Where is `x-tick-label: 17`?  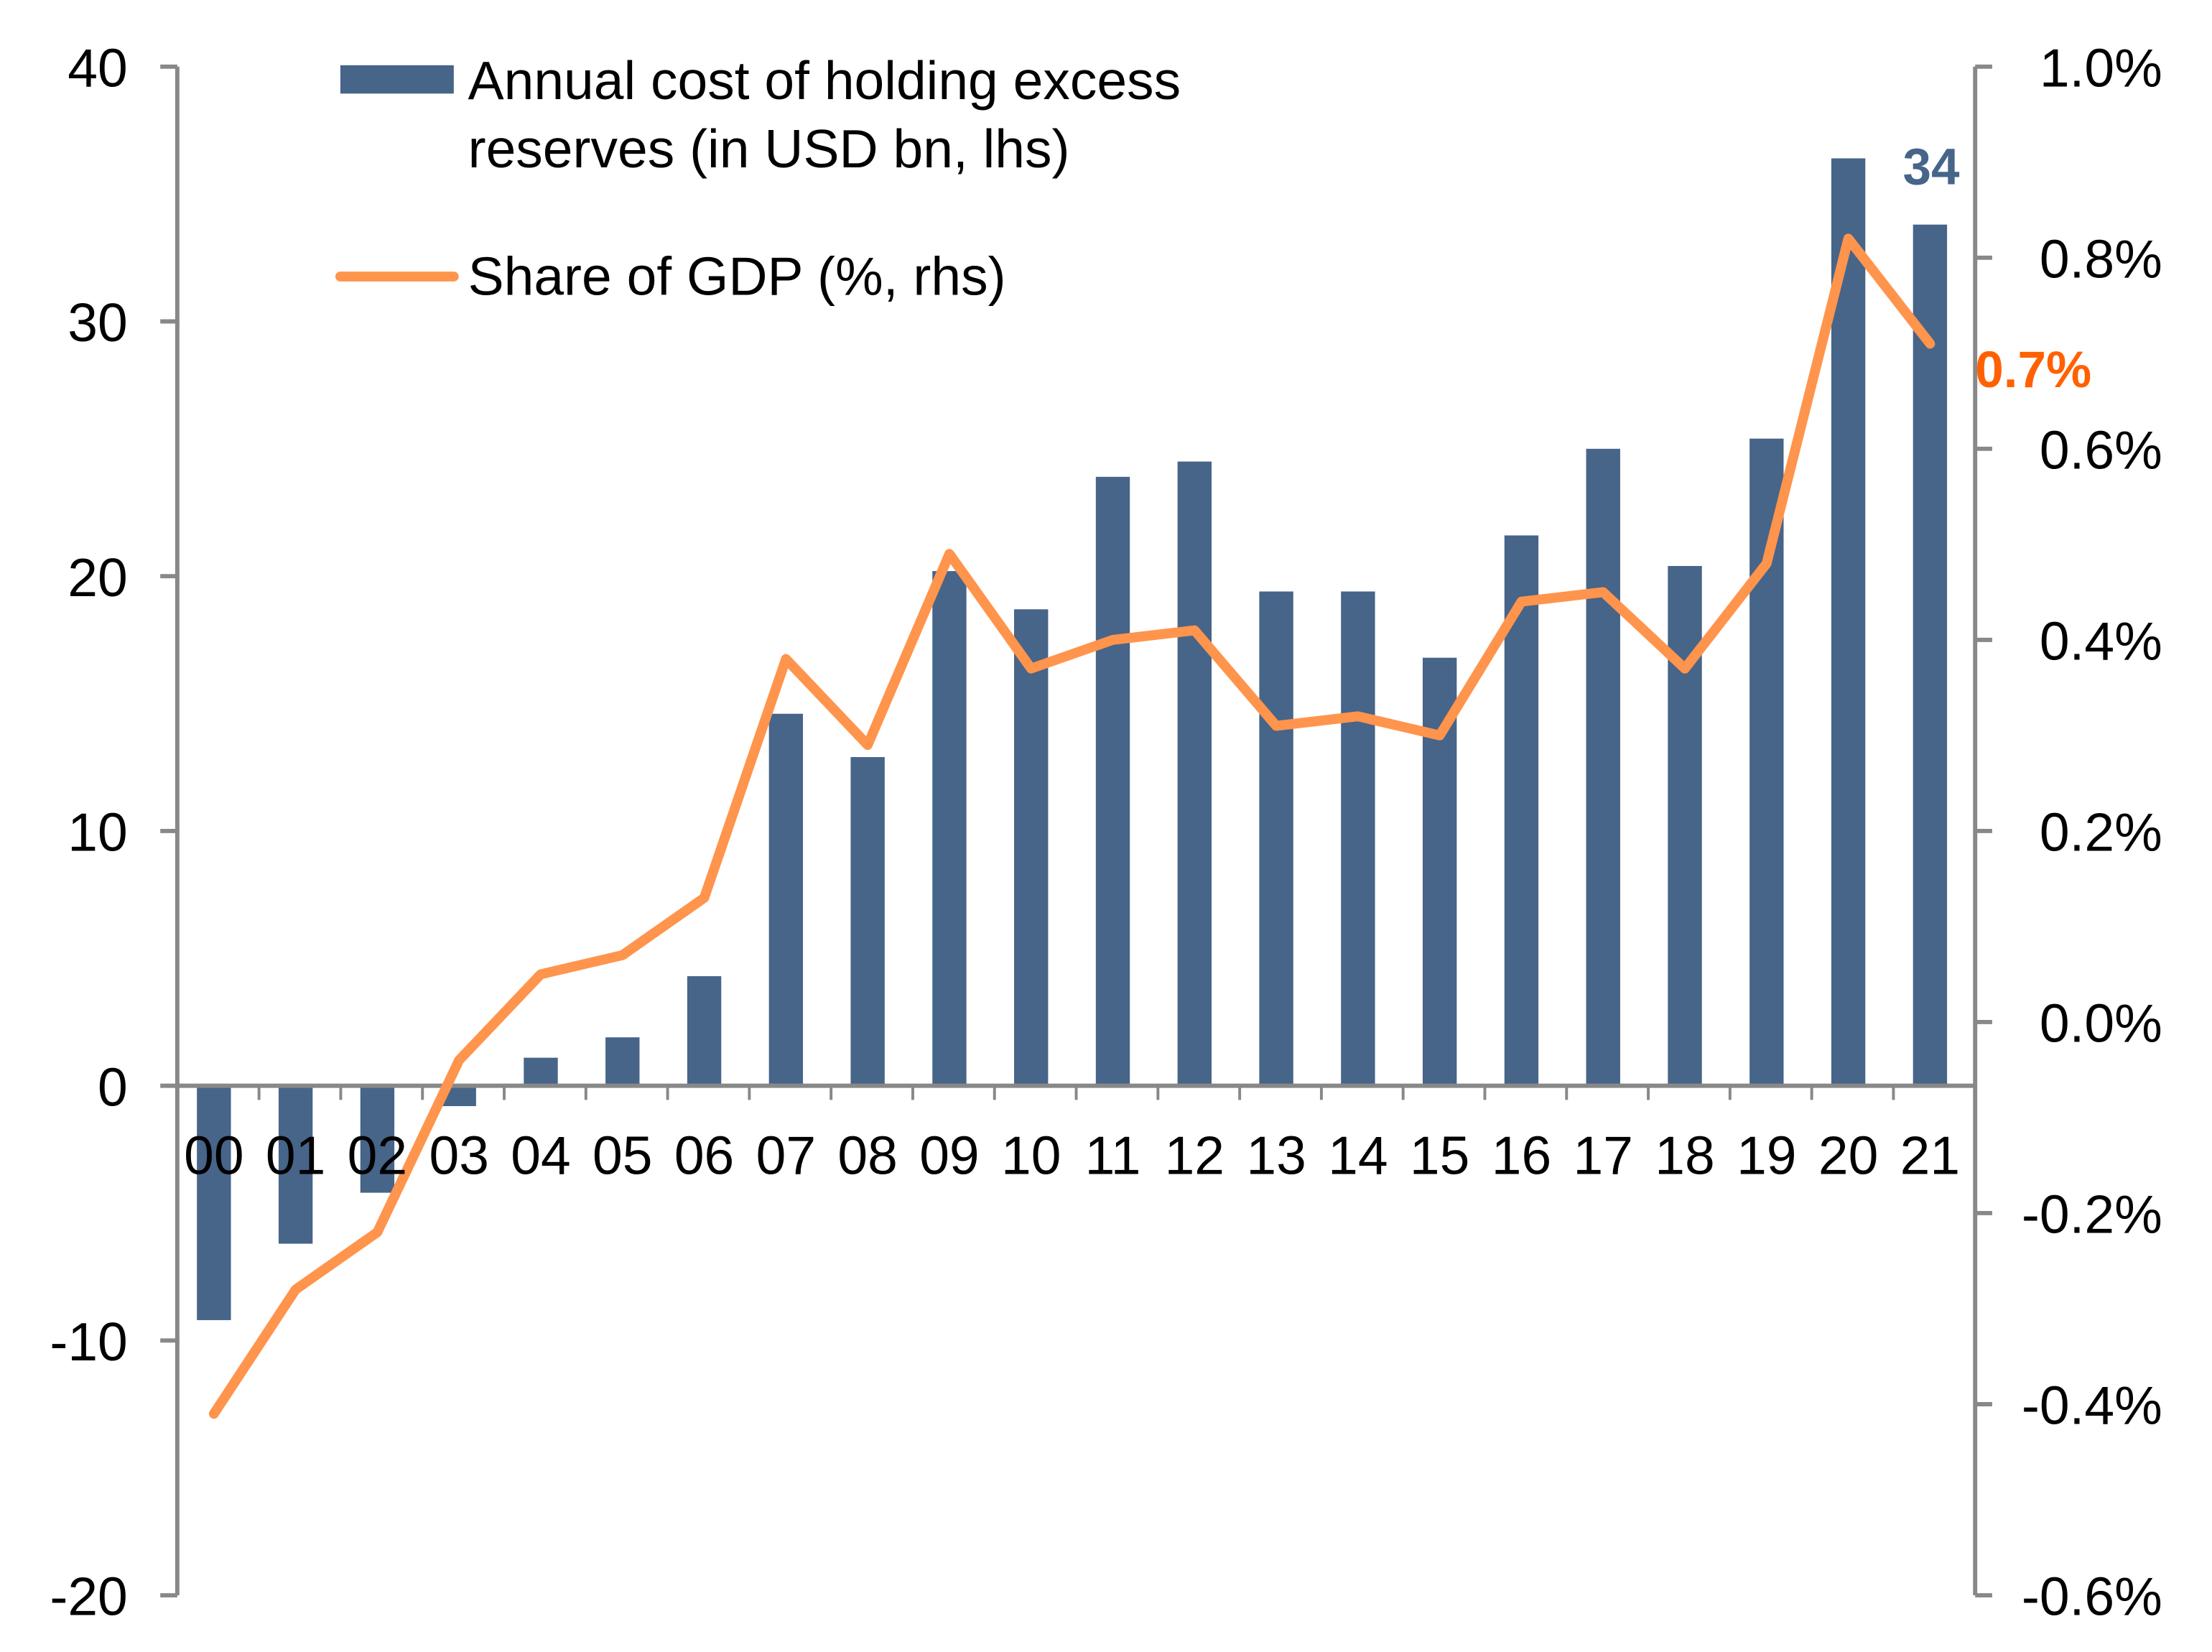
x-tick-label: 17 is located at coordinates (1603, 1156).